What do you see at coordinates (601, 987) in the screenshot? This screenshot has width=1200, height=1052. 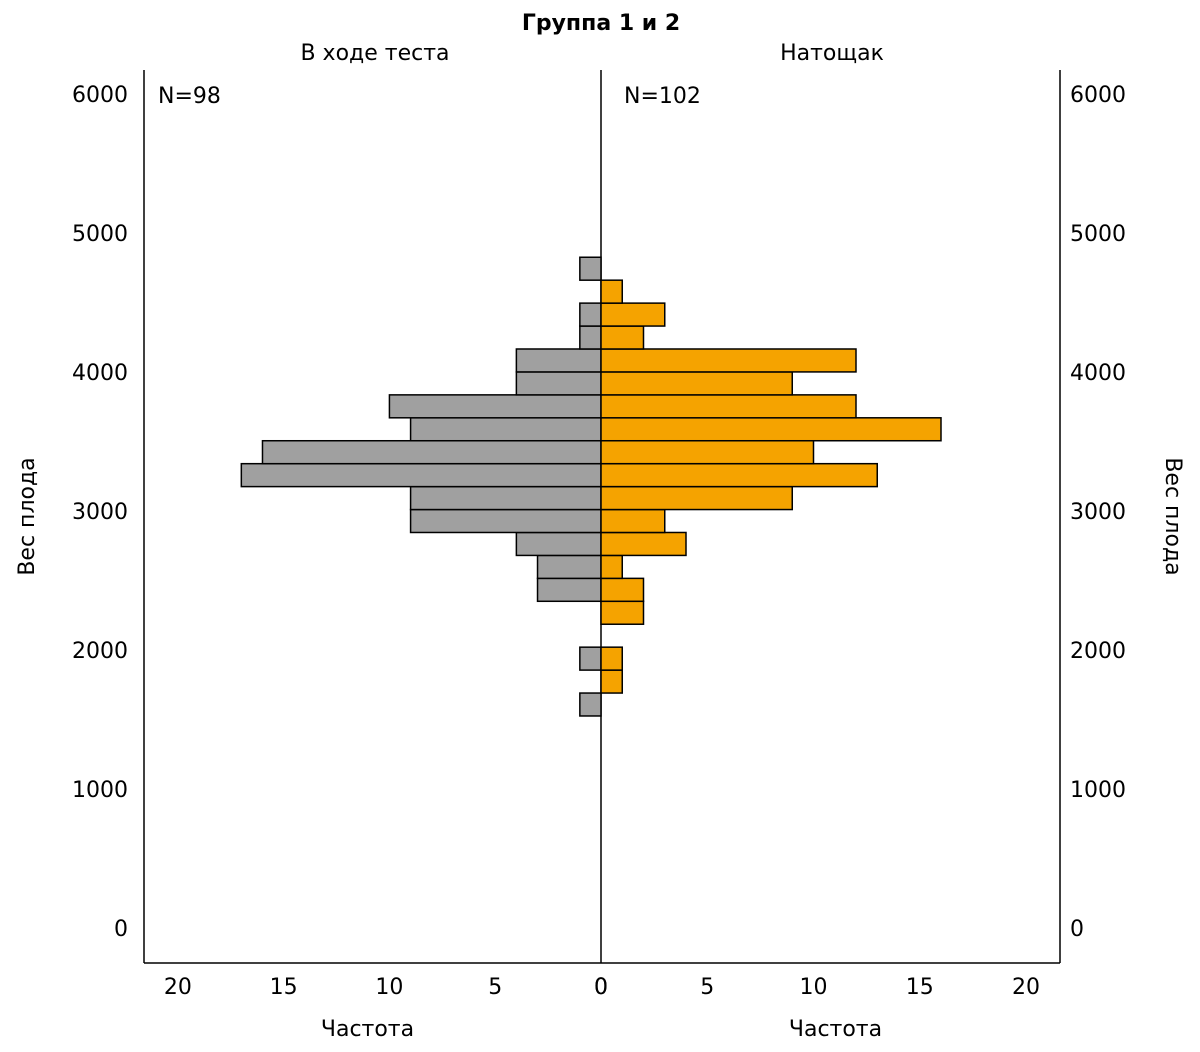 I see `x-tick-label: 0` at bounding box center [601, 987].